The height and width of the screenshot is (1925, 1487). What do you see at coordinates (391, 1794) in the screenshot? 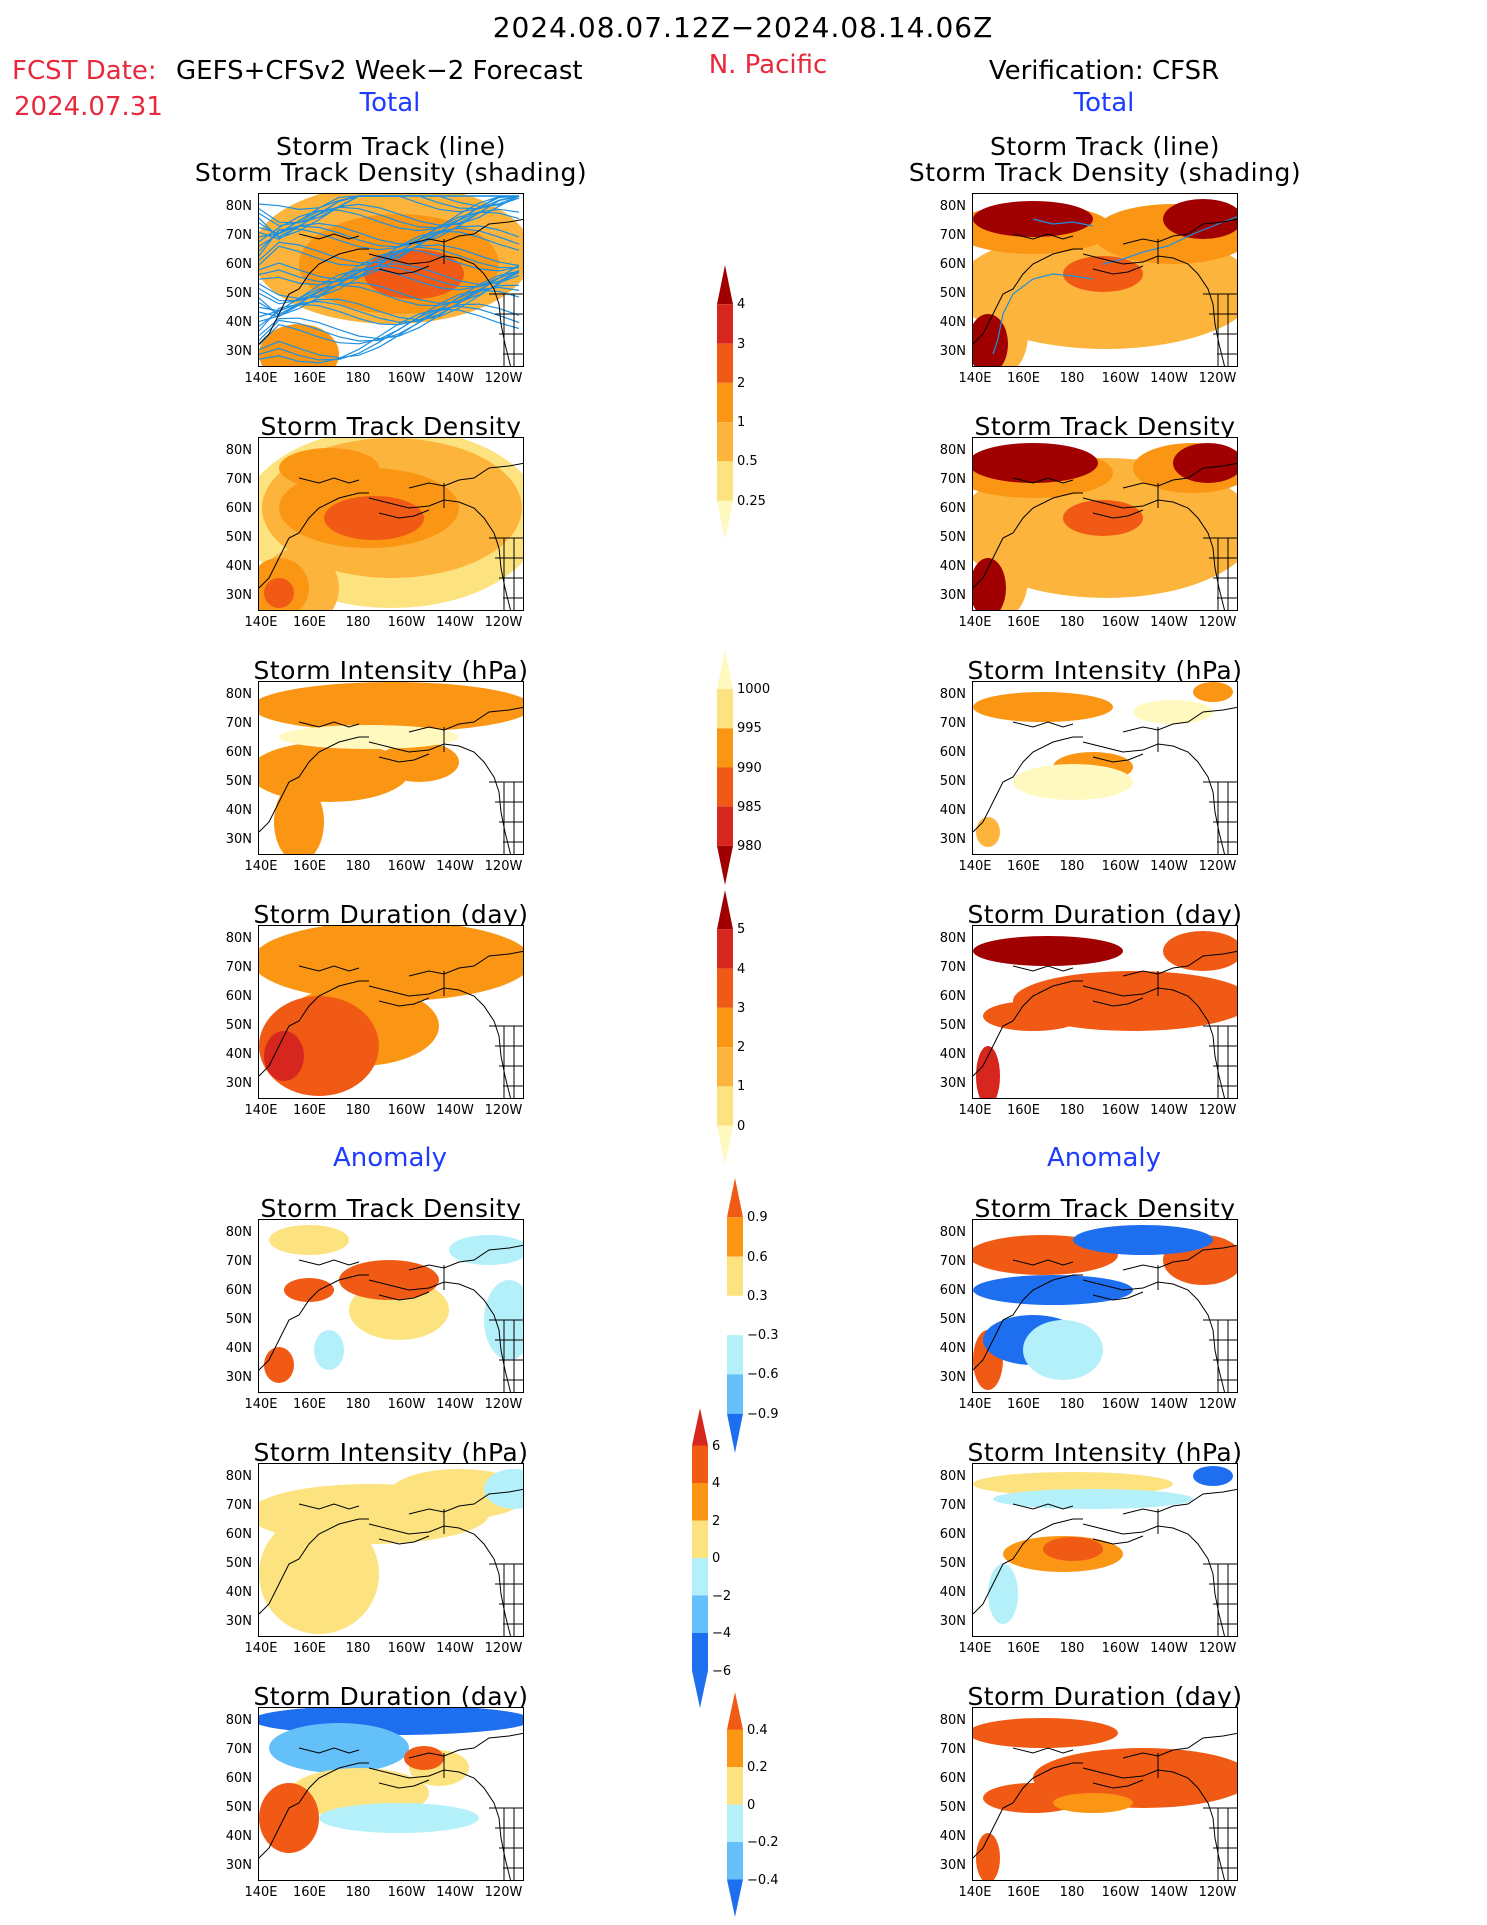
I see `fc-anom-duration-map` at bounding box center [391, 1794].